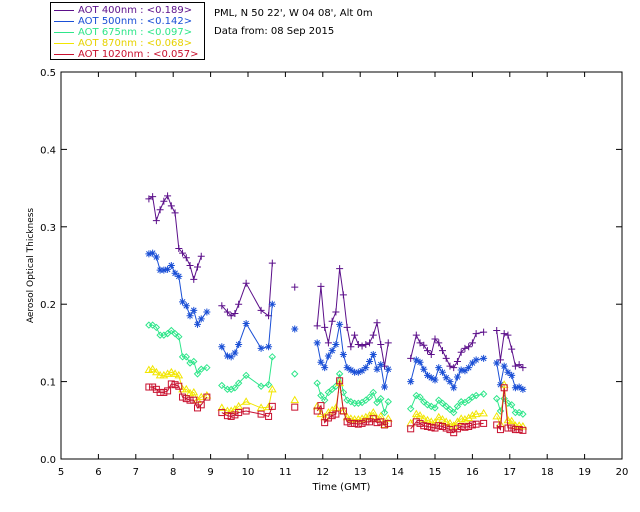 The height and width of the screenshot is (512, 640). I want to click on series-aot-675nm, so click(336, 369).